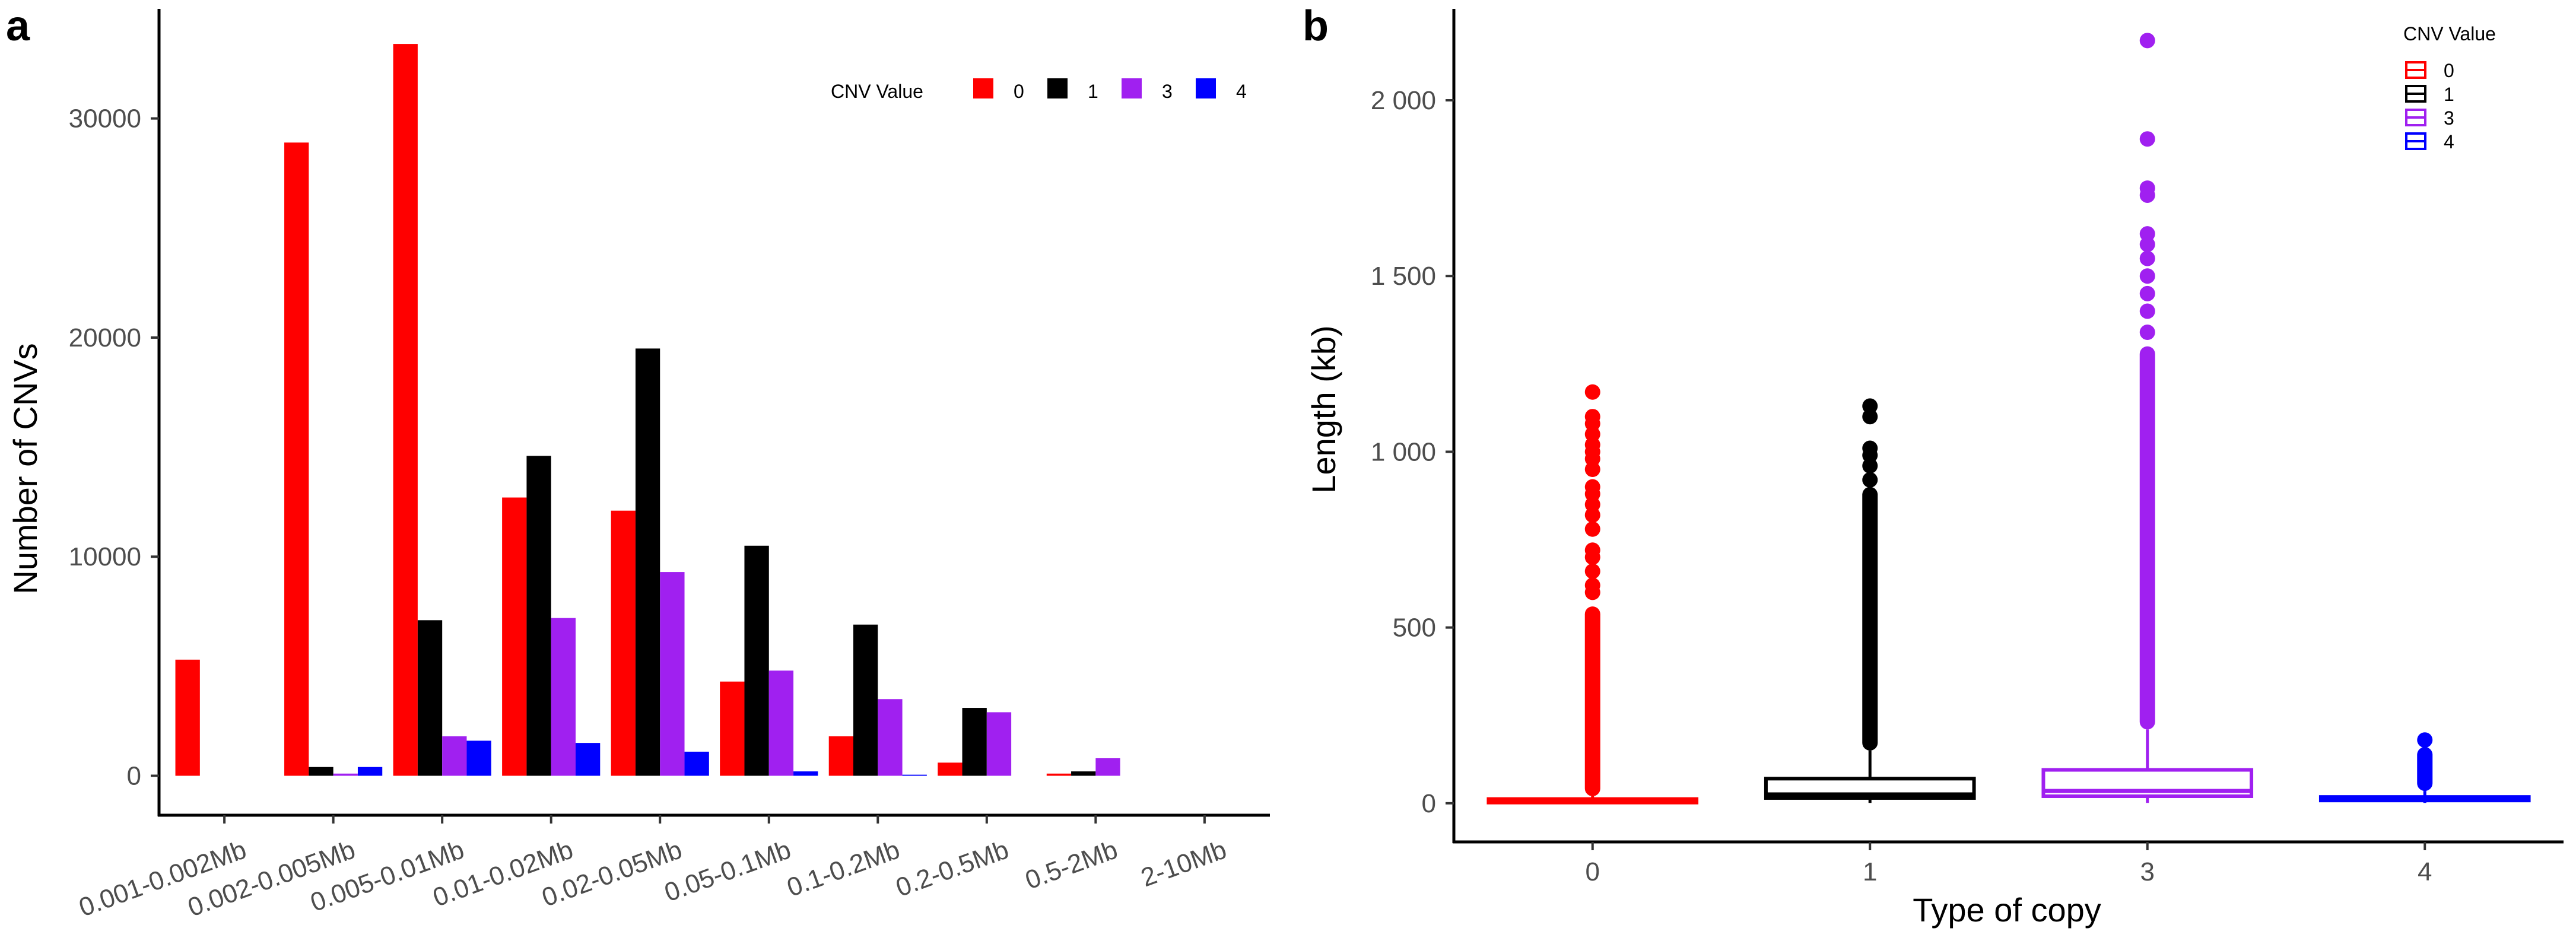  What do you see at coordinates (1403, 100) in the screenshot?
I see `panel-b-y-tick-label: 2 000` at bounding box center [1403, 100].